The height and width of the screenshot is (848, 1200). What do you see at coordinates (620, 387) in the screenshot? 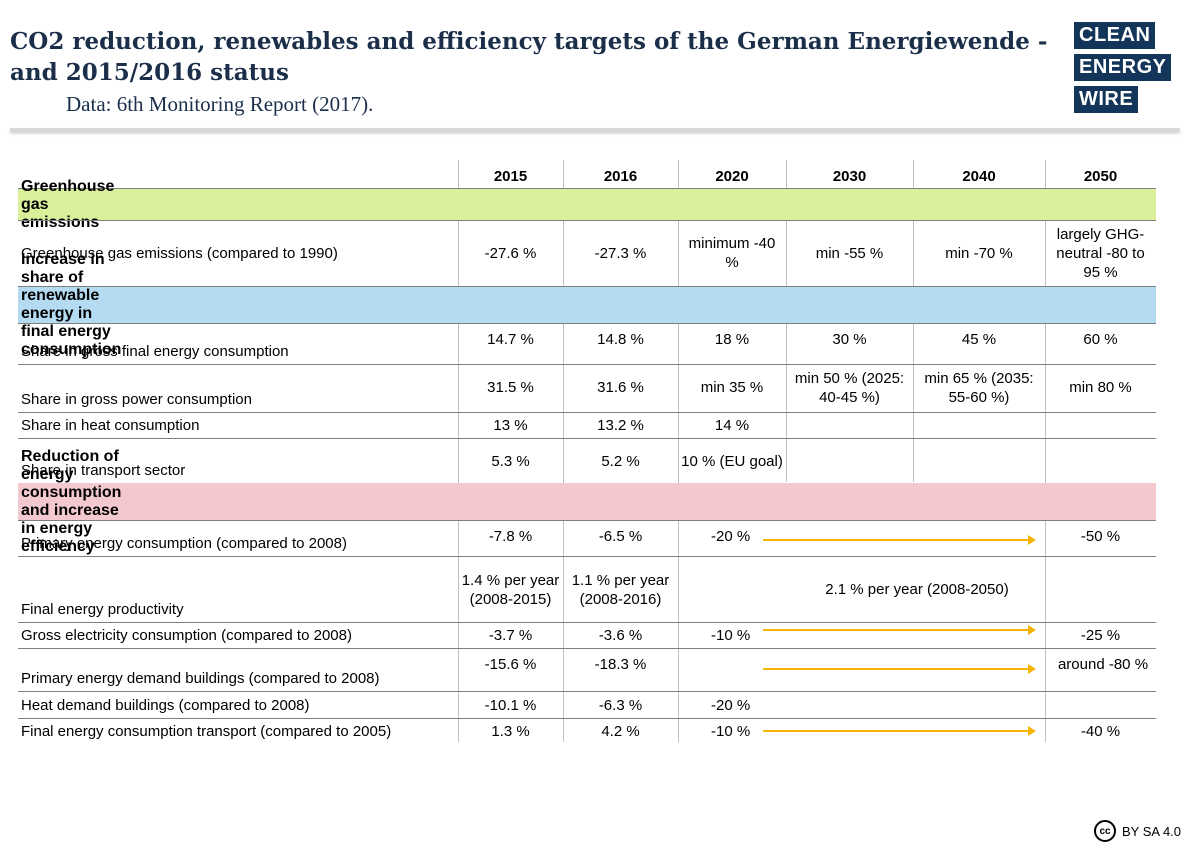
I see `cell-value: 31.6 %` at bounding box center [620, 387].